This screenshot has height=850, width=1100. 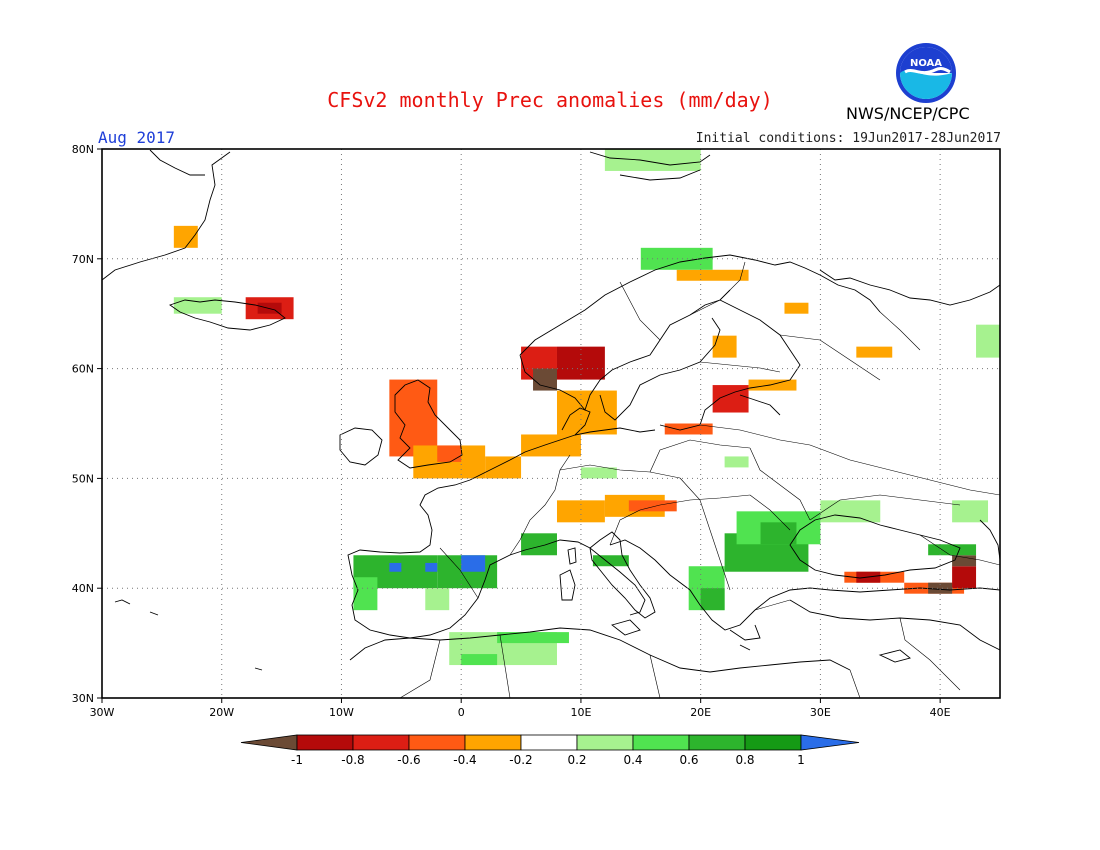 I want to click on lat-tick-label: 70N, so click(x=83, y=259).